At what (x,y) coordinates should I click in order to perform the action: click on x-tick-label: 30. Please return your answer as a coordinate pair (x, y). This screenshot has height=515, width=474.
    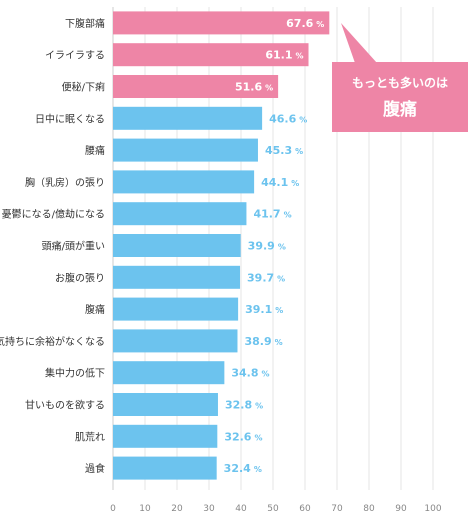
    Looking at the image, I should click on (209, 509).